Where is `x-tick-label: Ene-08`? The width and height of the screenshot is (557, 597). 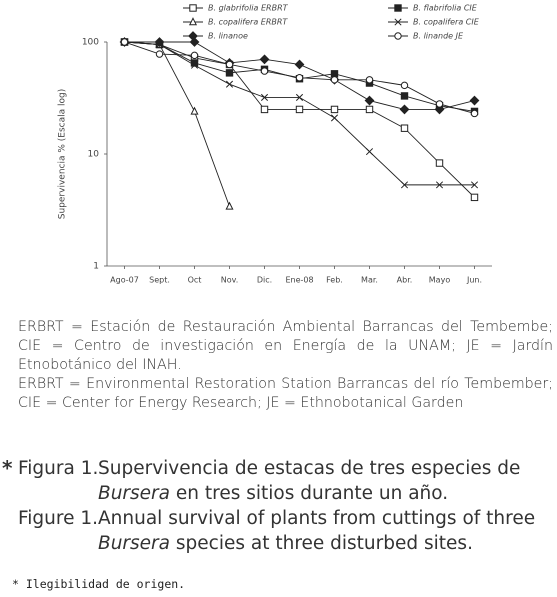 x-tick-label: Ene-08 is located at coordinates (299, 280).